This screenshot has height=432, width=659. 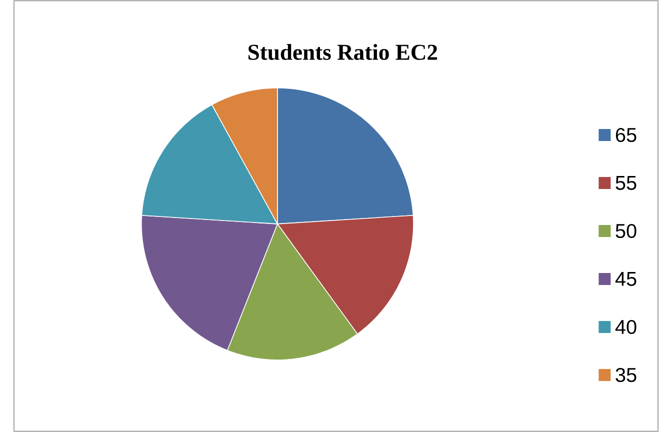 I want to click on legend-label: 45, so click(x=625, y=279).